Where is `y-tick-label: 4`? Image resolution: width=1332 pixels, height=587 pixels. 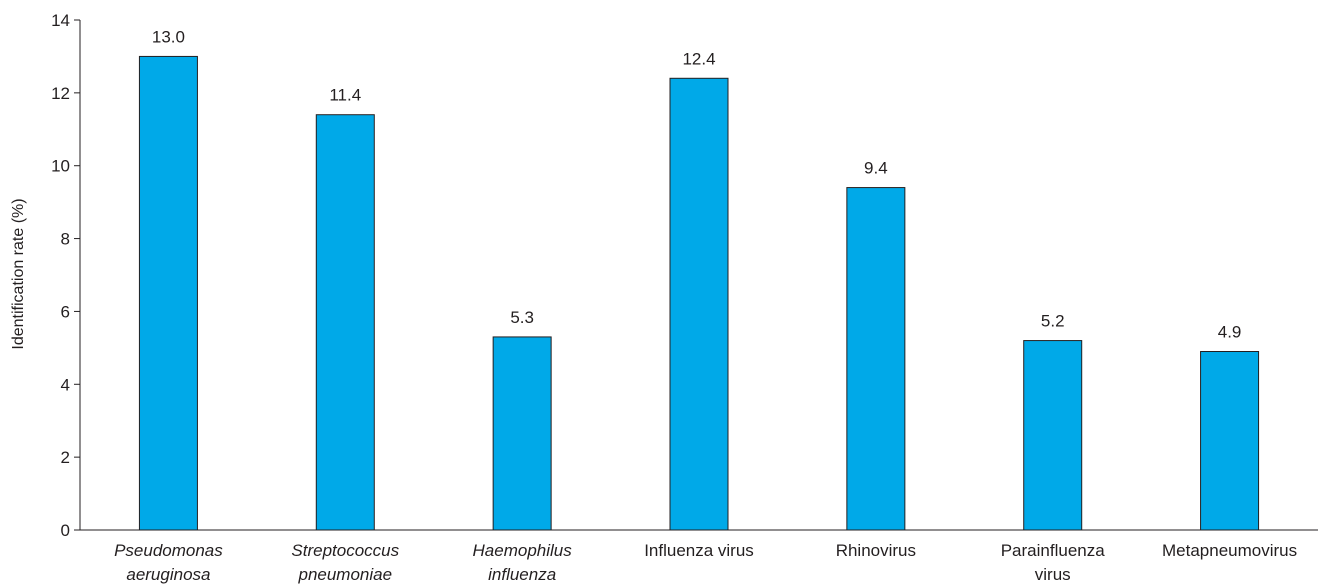 y-tick-label: 4 is located at coordinates (65, 384).